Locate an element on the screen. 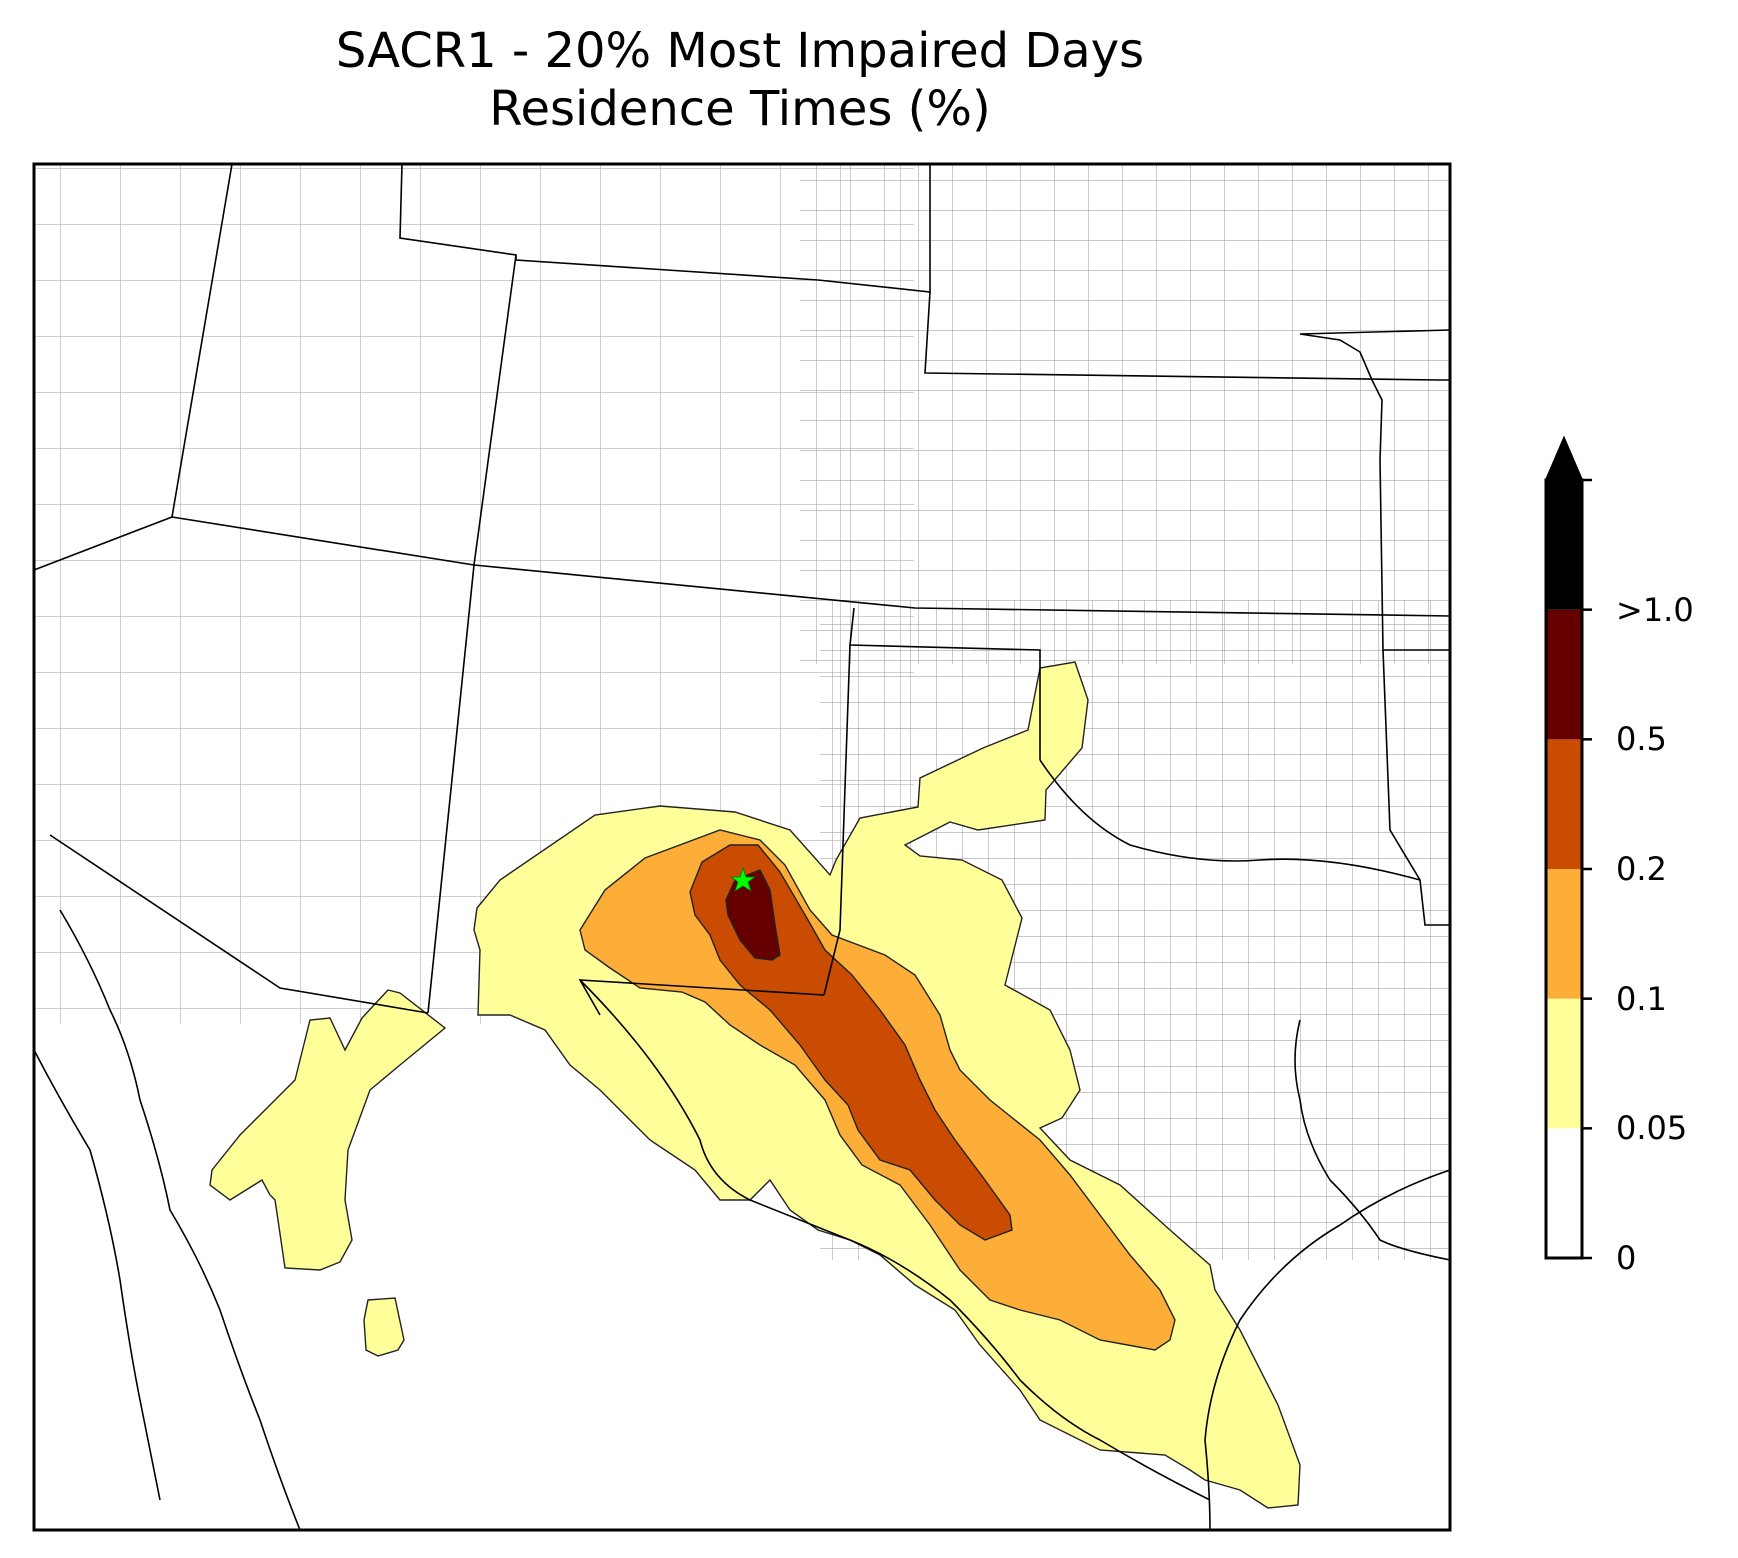 This screenshot has width=1738, height=1558. contour-0.05-island is located at coordinates (384, 1327).